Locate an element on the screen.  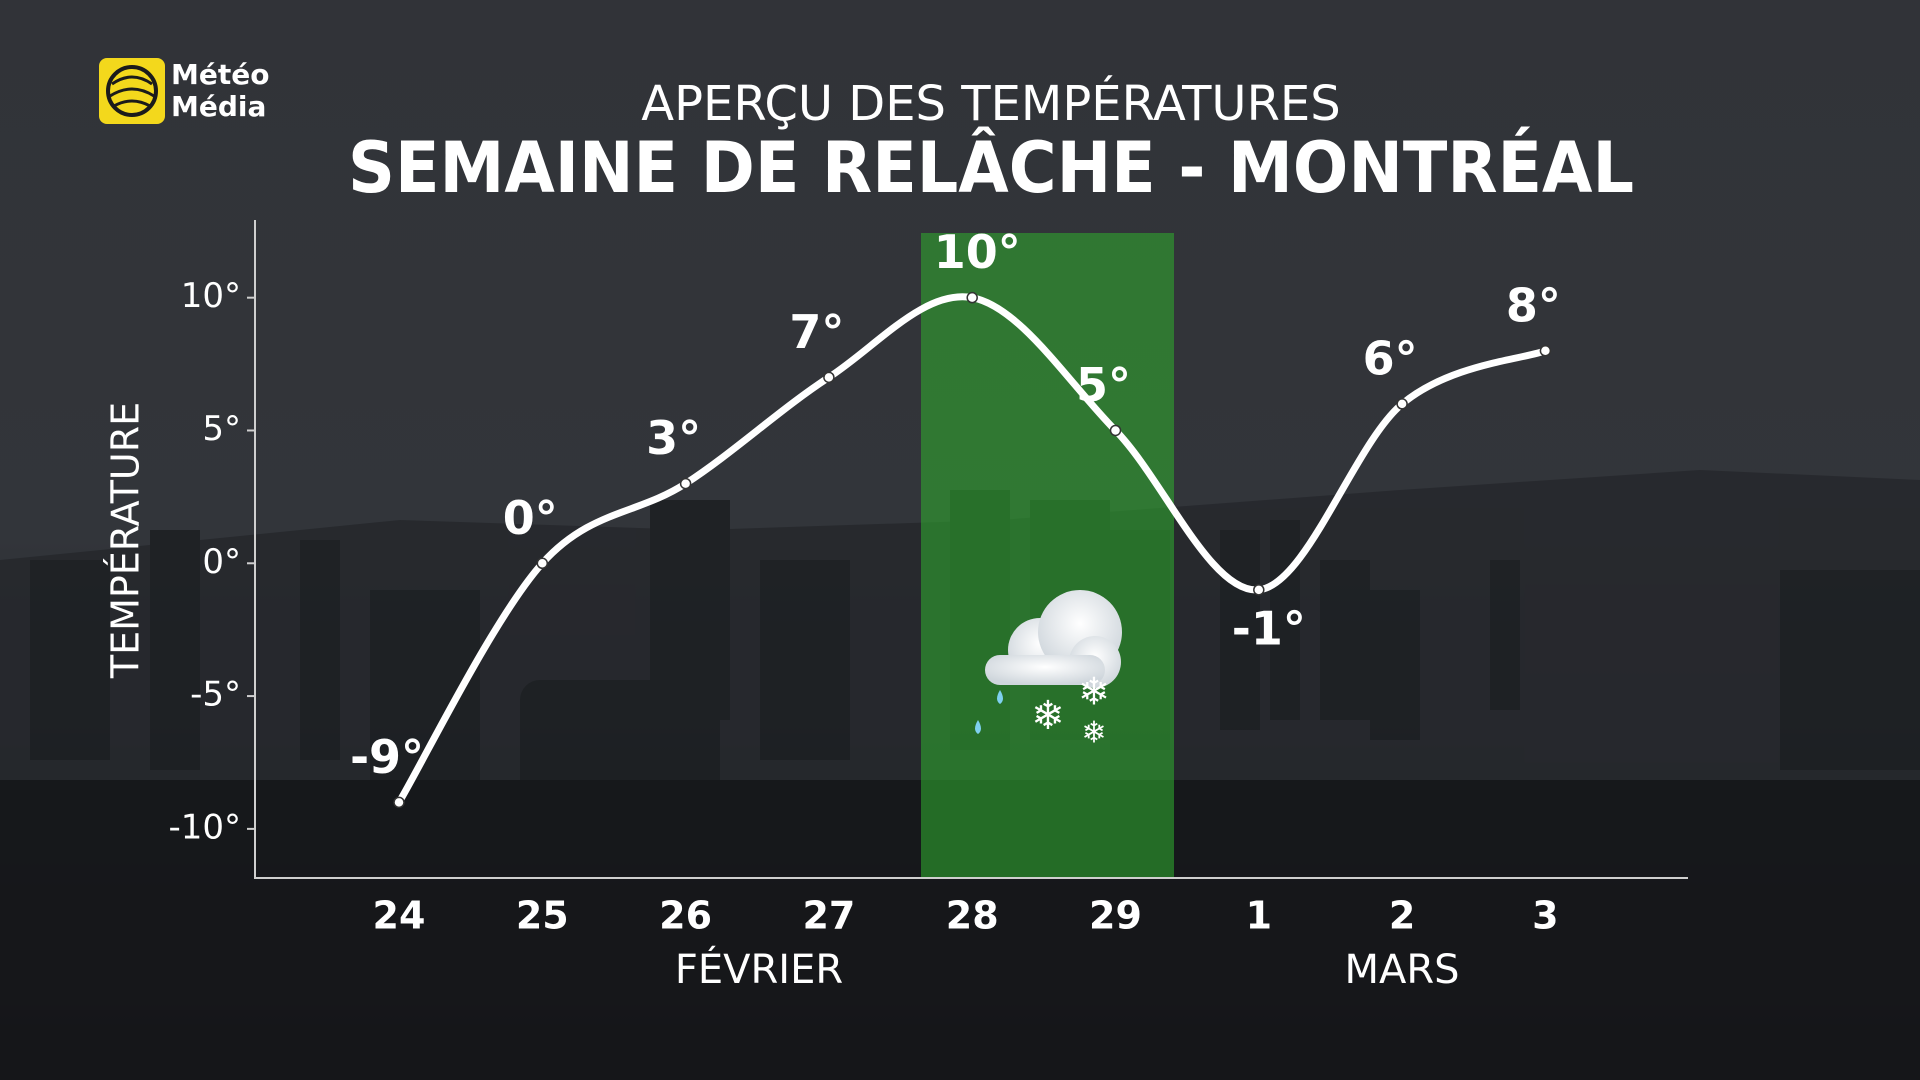
logo-text: Météo is located at coordinates (220, 74).